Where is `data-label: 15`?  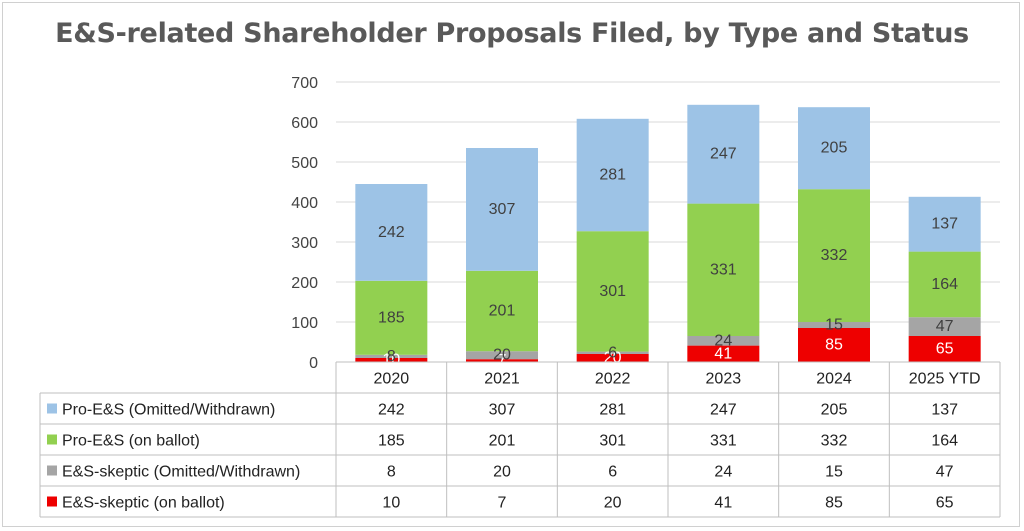
data-label: 15 is located at coordinates (834, 325).